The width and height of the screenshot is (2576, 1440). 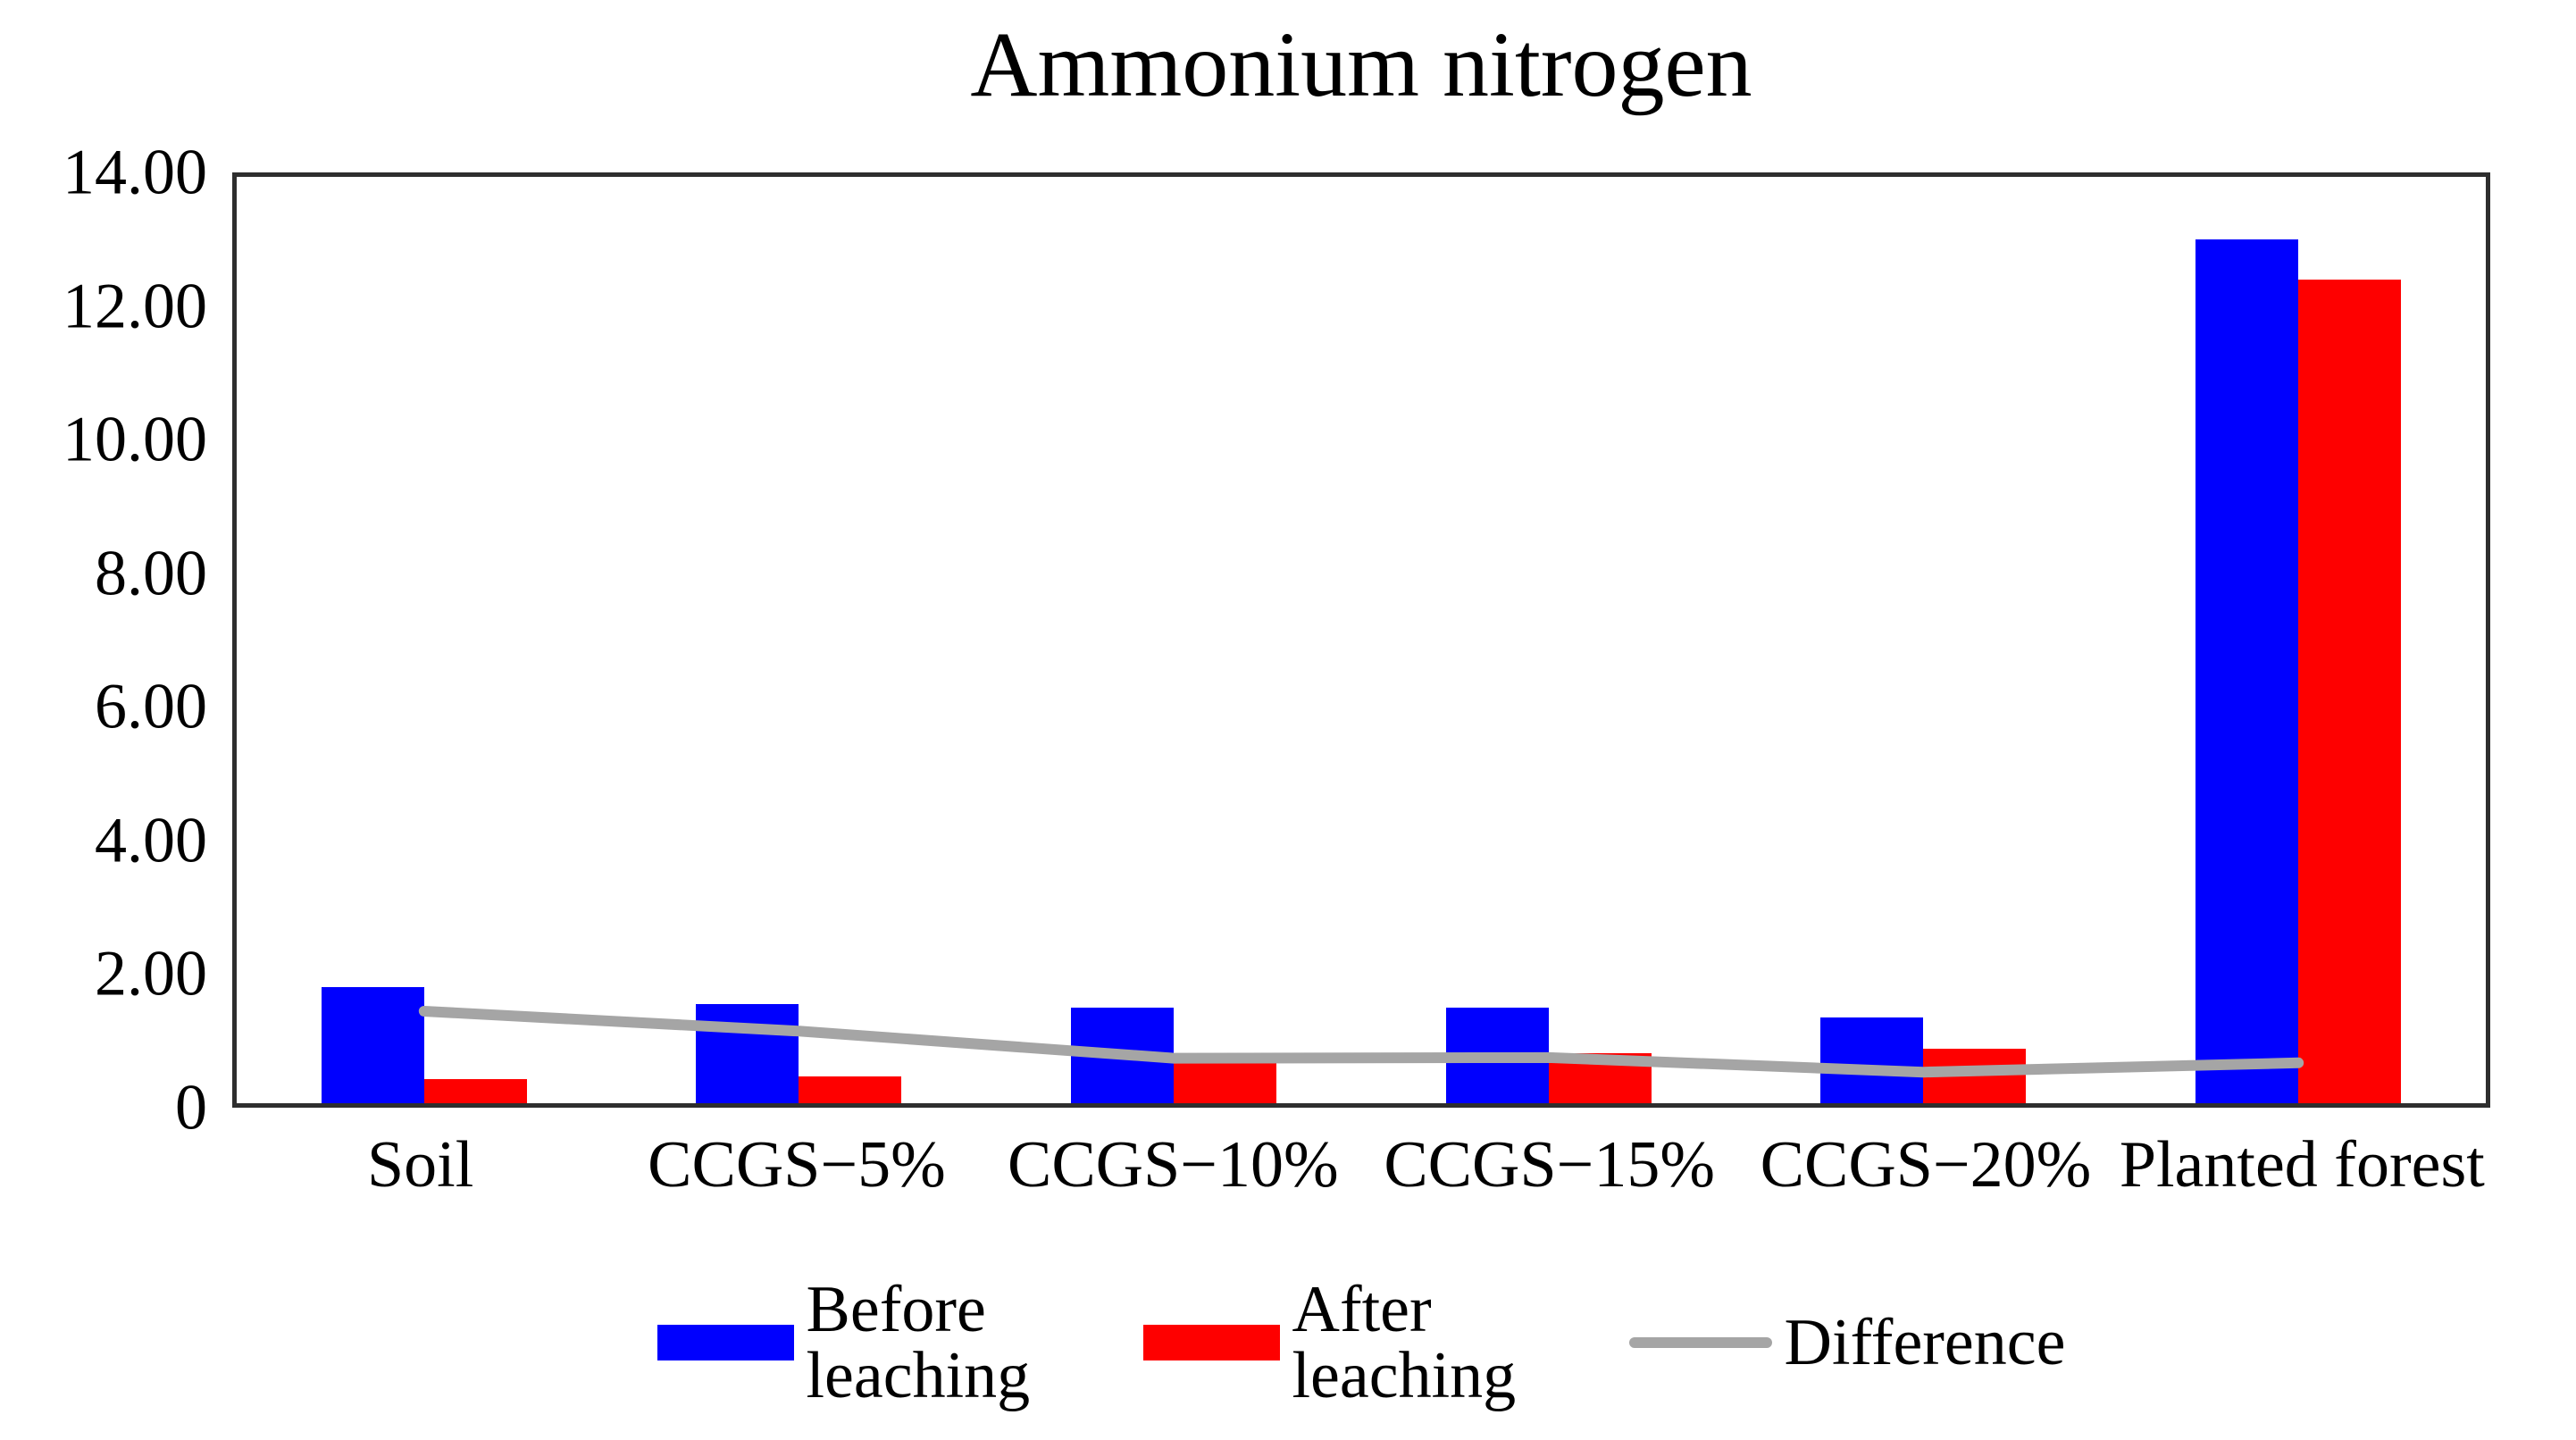 What do you see at coordinates (1926, 1164) in the screenshot?
I see `x-tick-label: CCGS−20%` at bounding box center [1926, 1164].